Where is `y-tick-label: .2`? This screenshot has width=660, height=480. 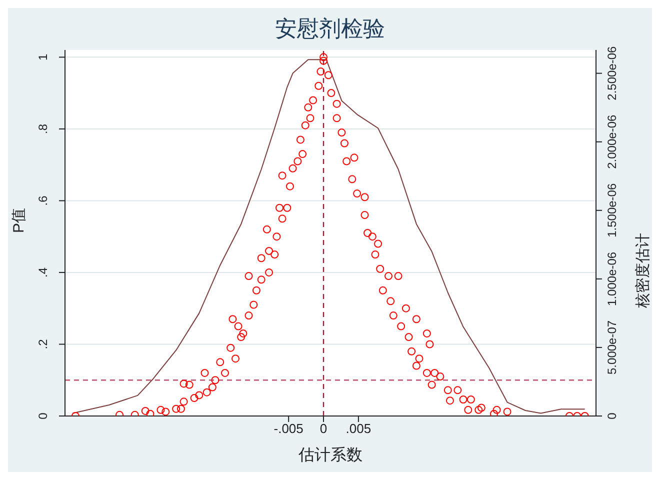
y-tick-label: .2 is located at coordinates (43, 344).